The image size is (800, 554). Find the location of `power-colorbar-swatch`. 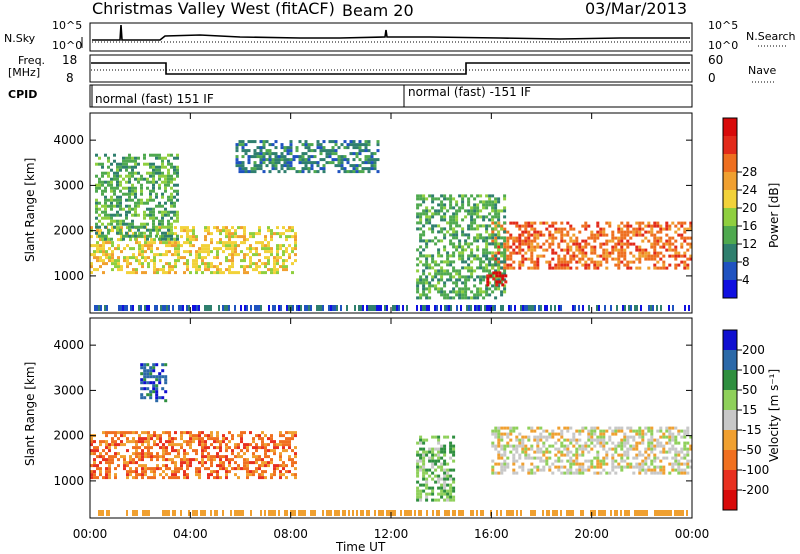

power-colorbar-swatch is located at coordinates (730, 163).